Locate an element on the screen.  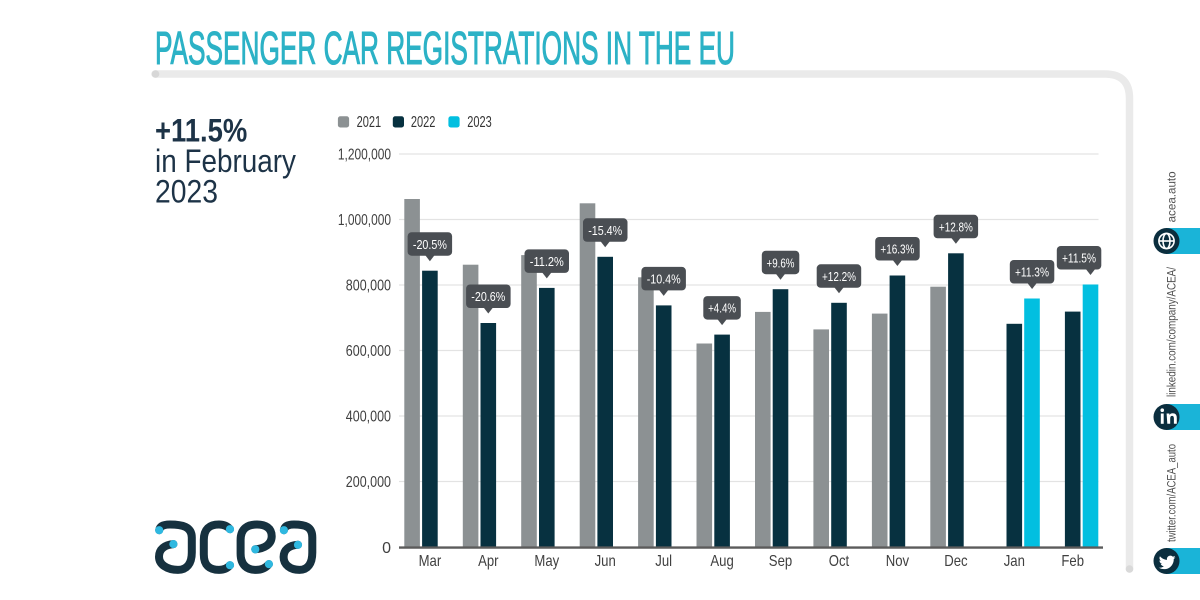
svg-text: 400,000 is located at coordinates (368, 416).